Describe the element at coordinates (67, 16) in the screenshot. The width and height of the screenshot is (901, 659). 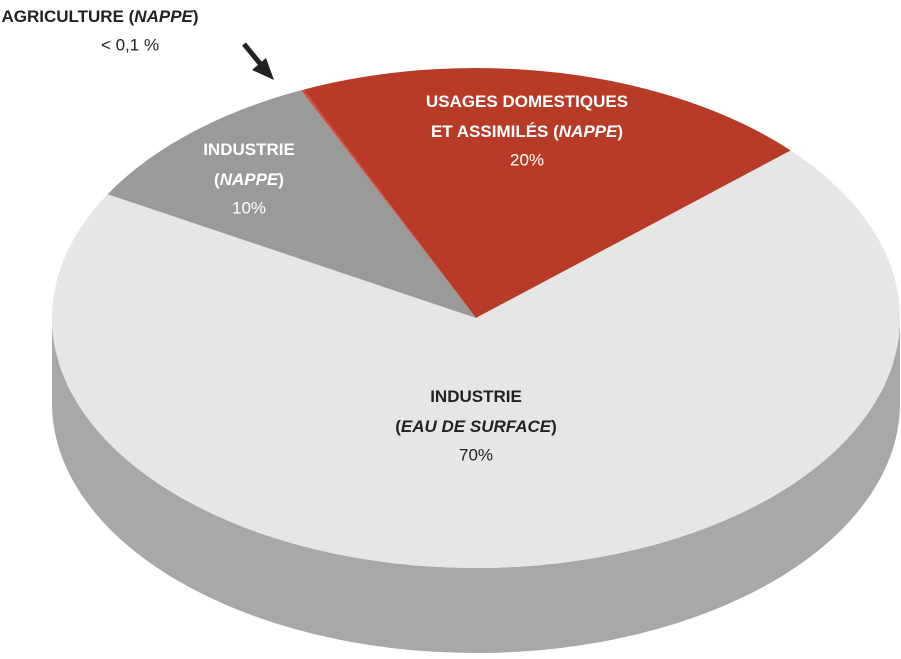
I see `label-part: AGRICULTURE (` at that location.